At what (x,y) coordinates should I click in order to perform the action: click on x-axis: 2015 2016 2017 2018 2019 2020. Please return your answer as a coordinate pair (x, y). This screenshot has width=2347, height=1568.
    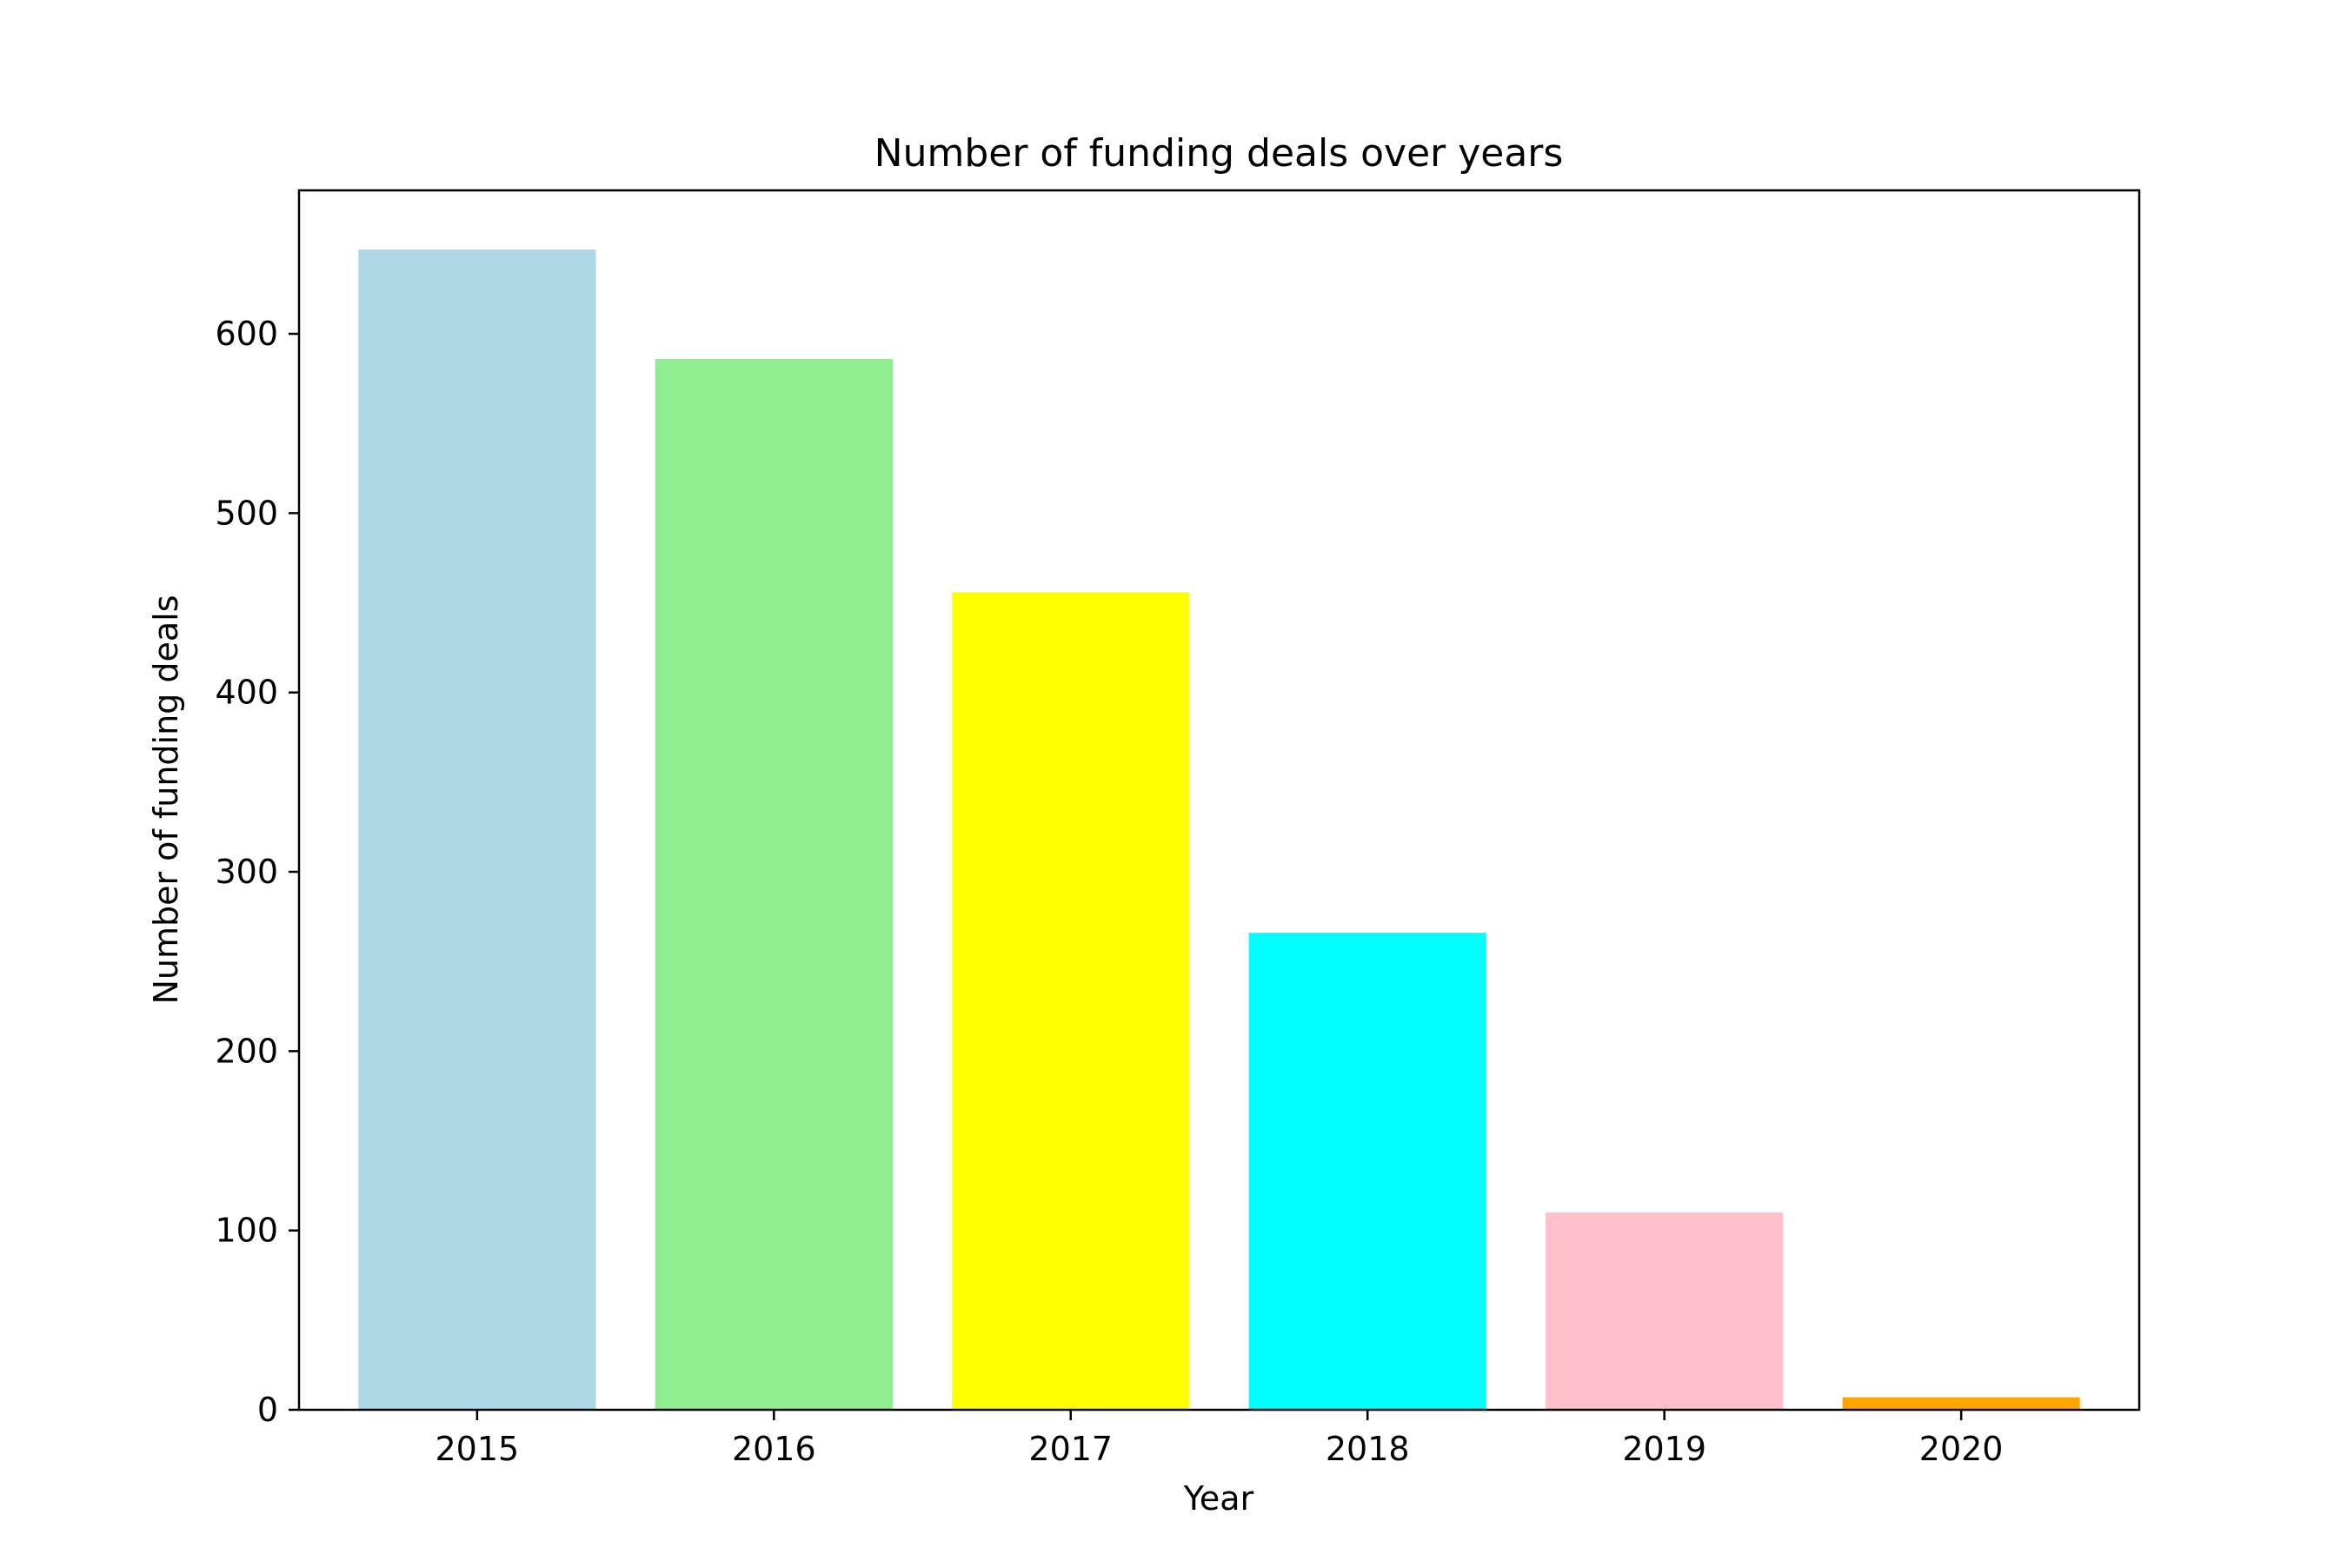
    Looking at the image, I should click on (1219, 1439).